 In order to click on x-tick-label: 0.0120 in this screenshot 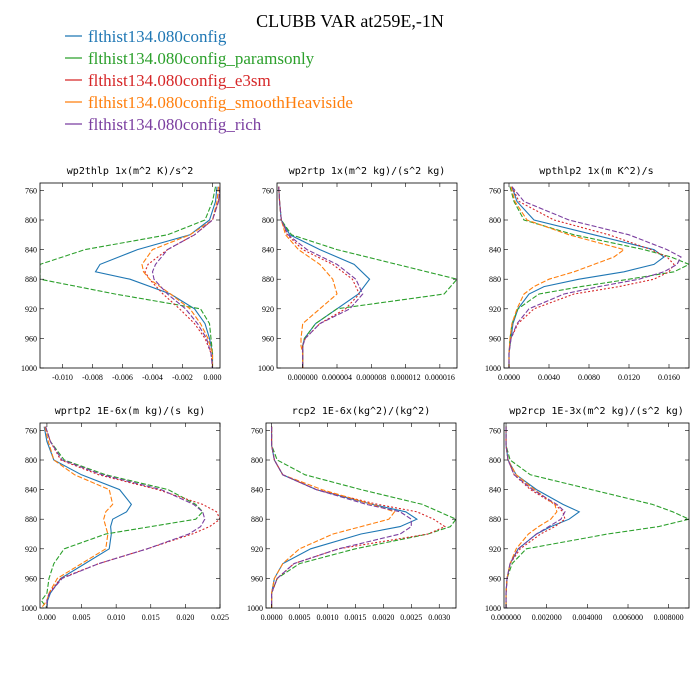, I will do `click(629, 377)`.